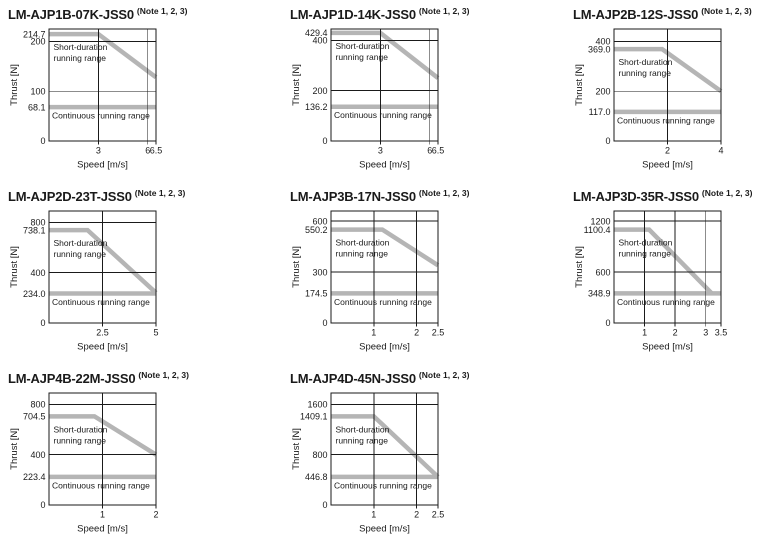 The width and height of the screenshot is (780, 546). What do you see at coordinates (600, 112) in the screenshot?
I see `y-tick-label: 117.0` at bounding box center [600, 112].